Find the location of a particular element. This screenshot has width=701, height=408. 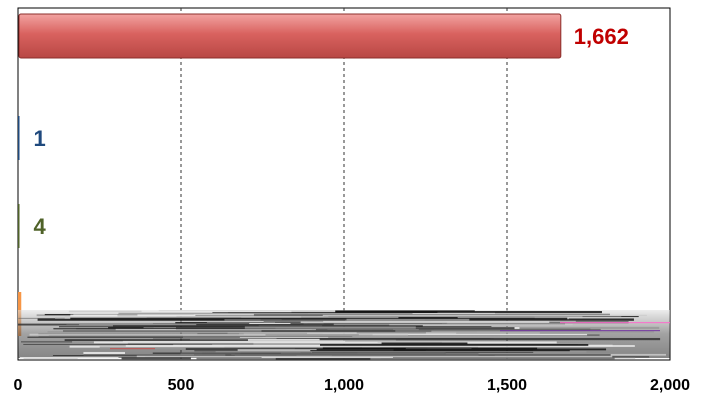

data-label: 4 is located at coordinates (40, 226).